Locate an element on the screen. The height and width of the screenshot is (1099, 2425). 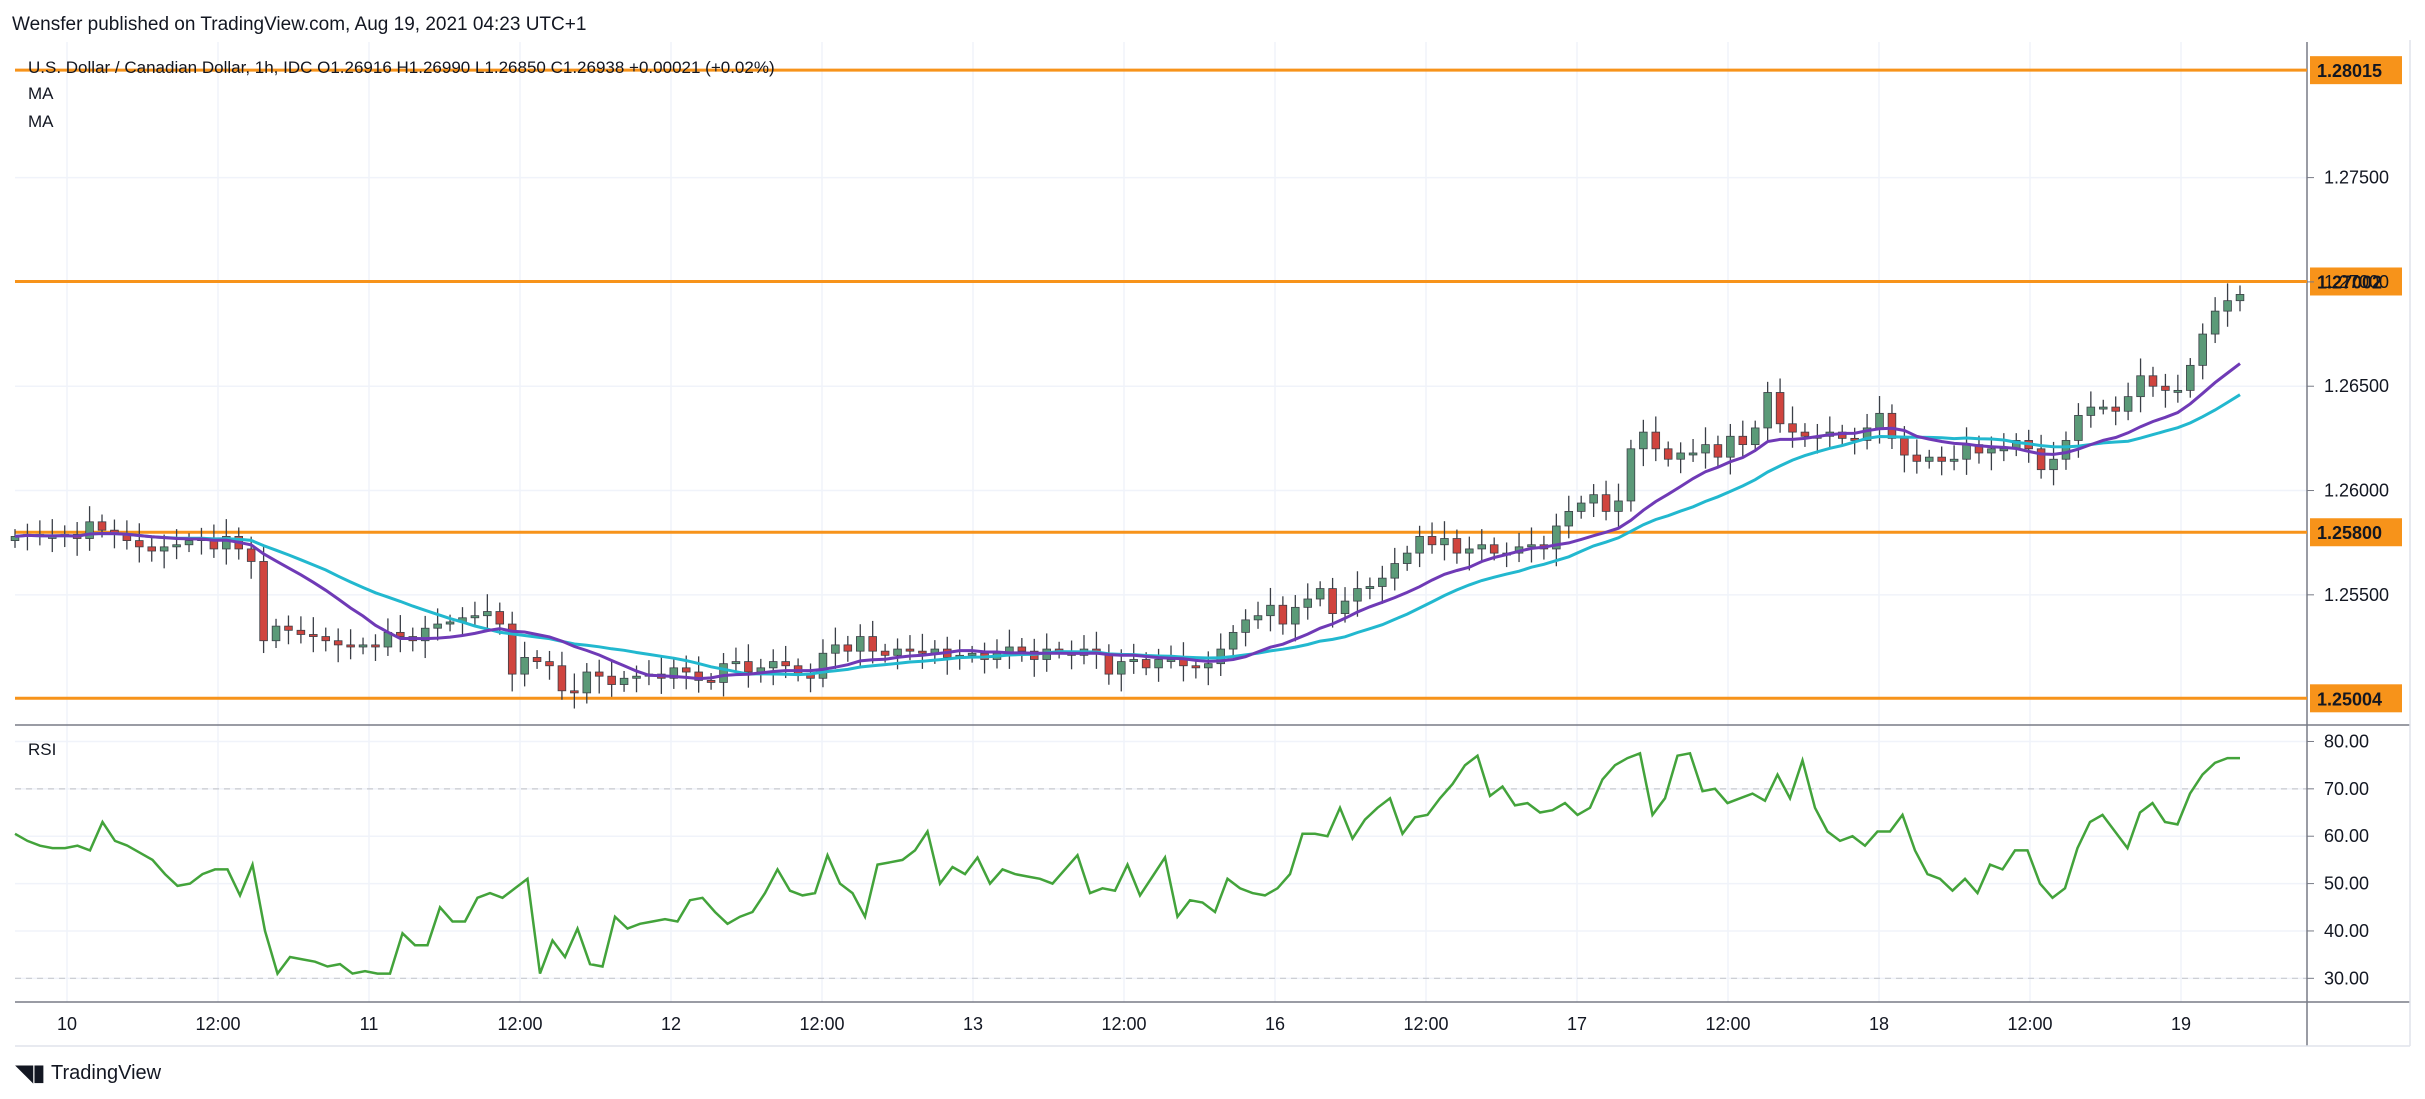
price-tick-label: 1.26000 is located at coordinates (2356, 491).